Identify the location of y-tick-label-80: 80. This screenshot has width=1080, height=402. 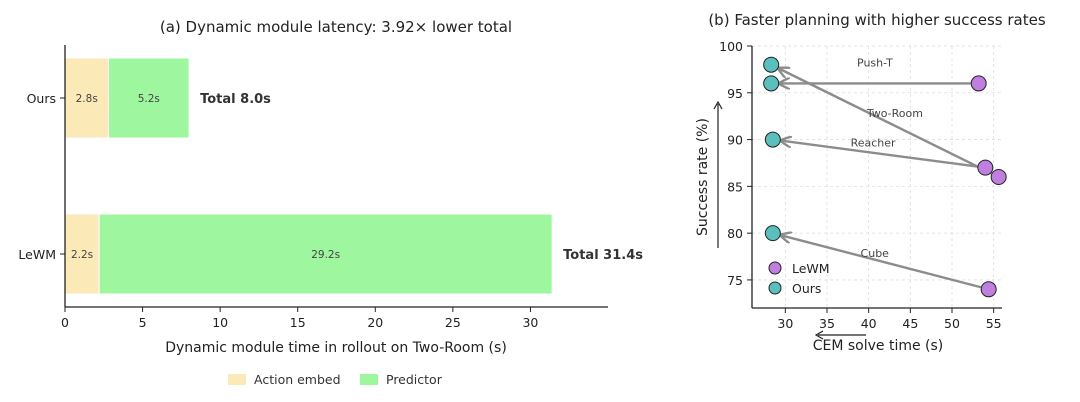
(735, 233).